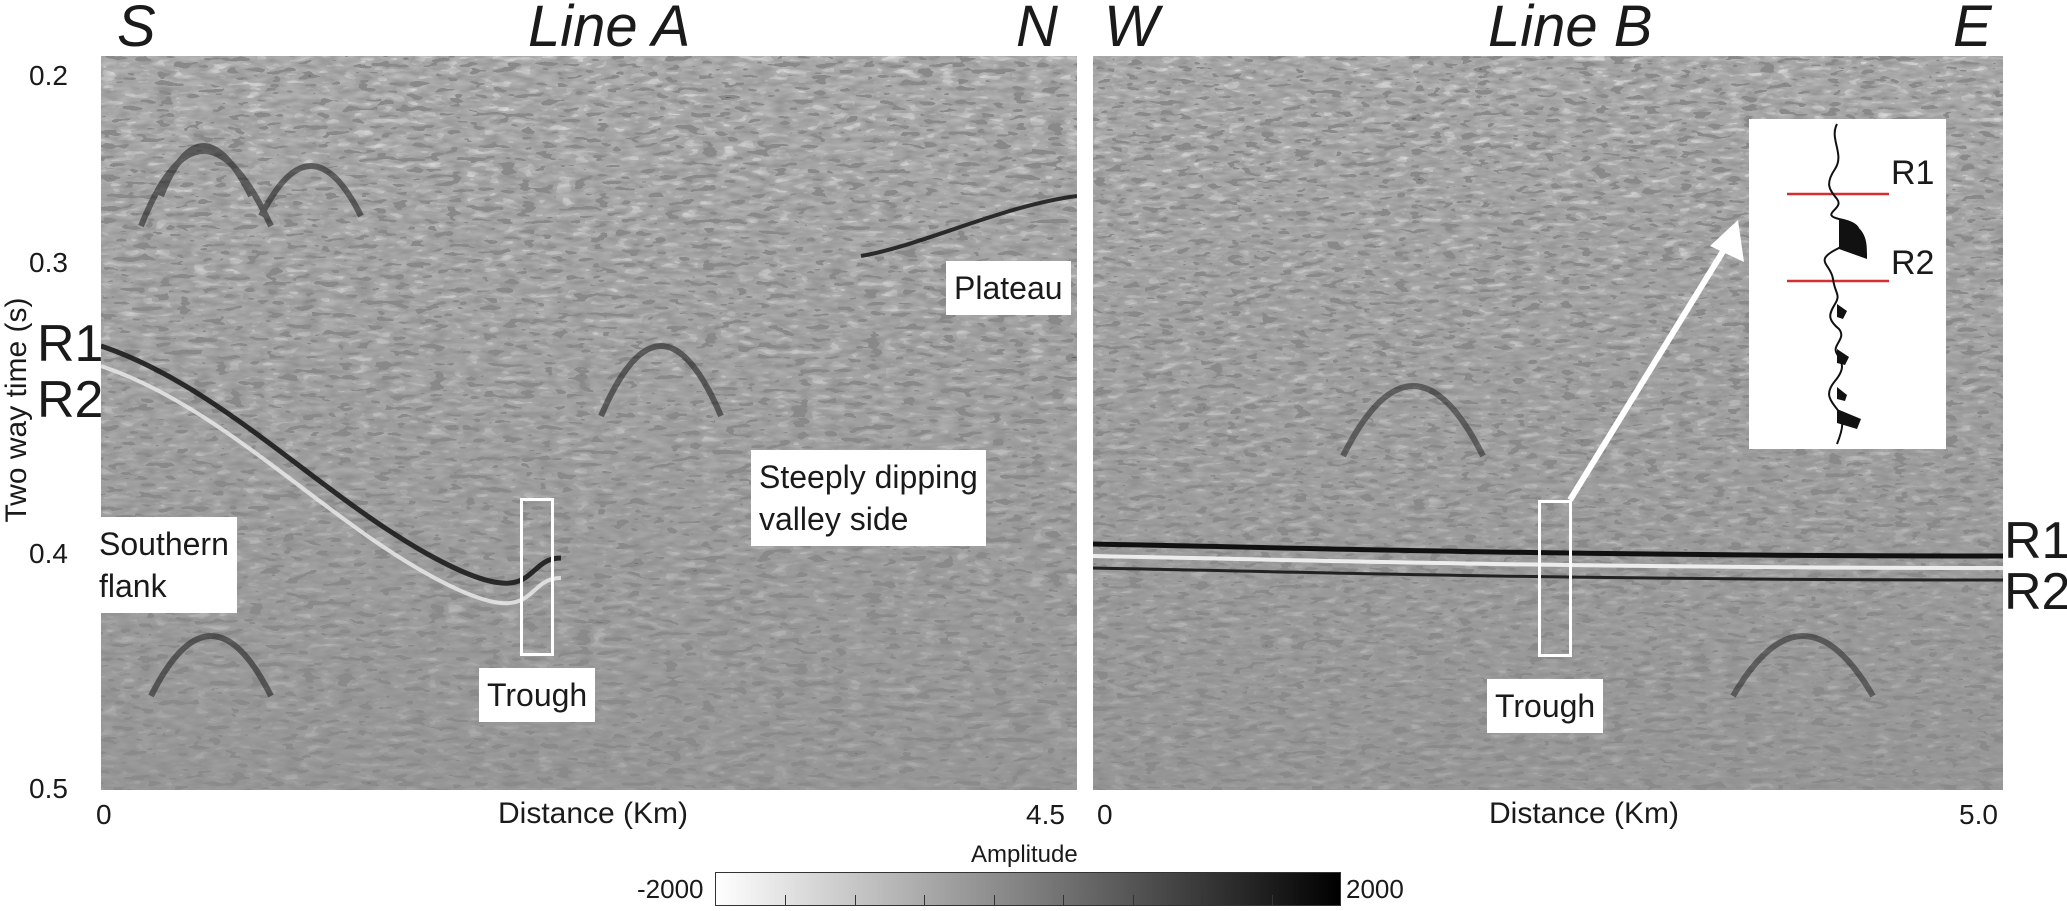  I want to click on line-b-title: Line B, so click(1570, 29).